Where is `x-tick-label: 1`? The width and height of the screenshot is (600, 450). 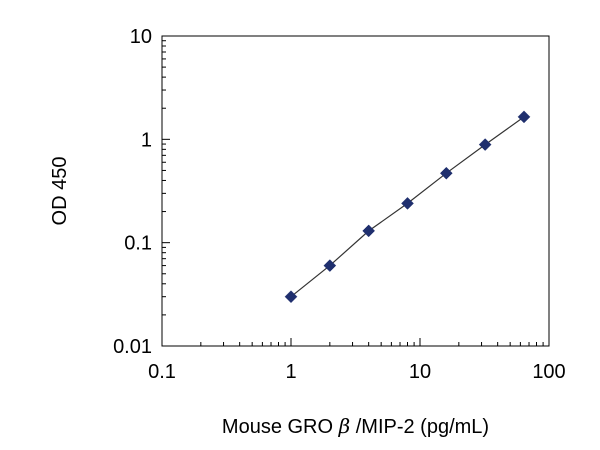 x-tick-label: 1 is located at coordinates (290, 372).